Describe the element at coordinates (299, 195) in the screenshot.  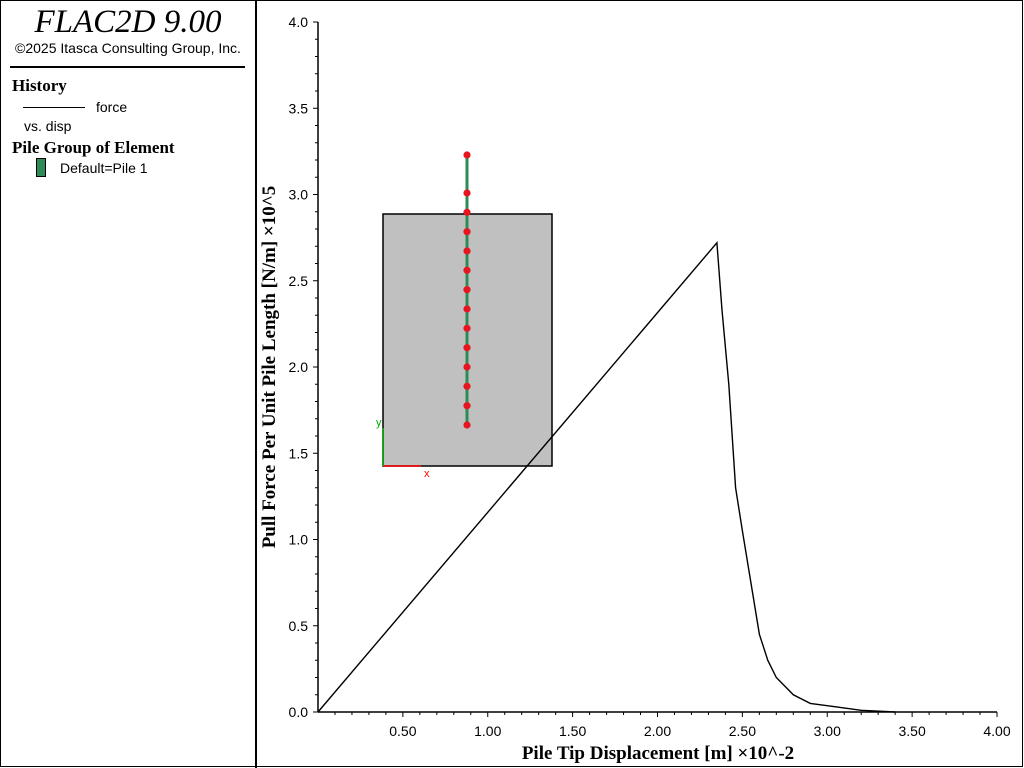
I see `y-tick-label: 3.0` at that location.